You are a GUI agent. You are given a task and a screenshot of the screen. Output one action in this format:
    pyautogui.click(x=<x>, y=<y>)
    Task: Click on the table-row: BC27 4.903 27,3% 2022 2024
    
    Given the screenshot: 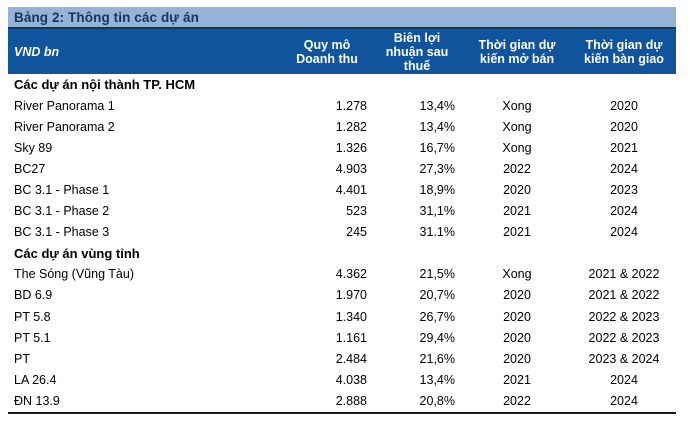 What is the action you would take?
    pyautogui.click(x=342, y=168)
    